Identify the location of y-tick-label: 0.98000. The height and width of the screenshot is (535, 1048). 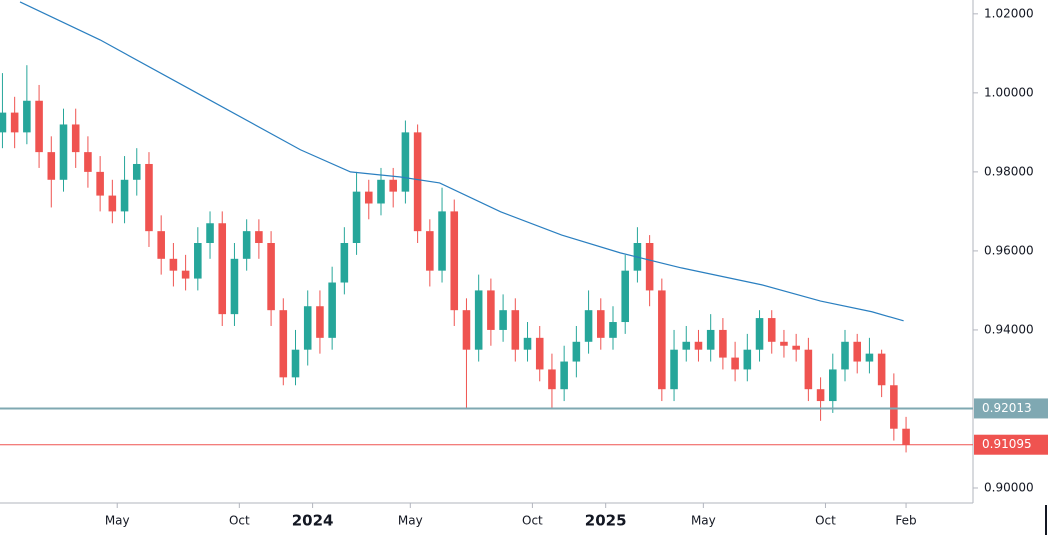
(1009, 171).